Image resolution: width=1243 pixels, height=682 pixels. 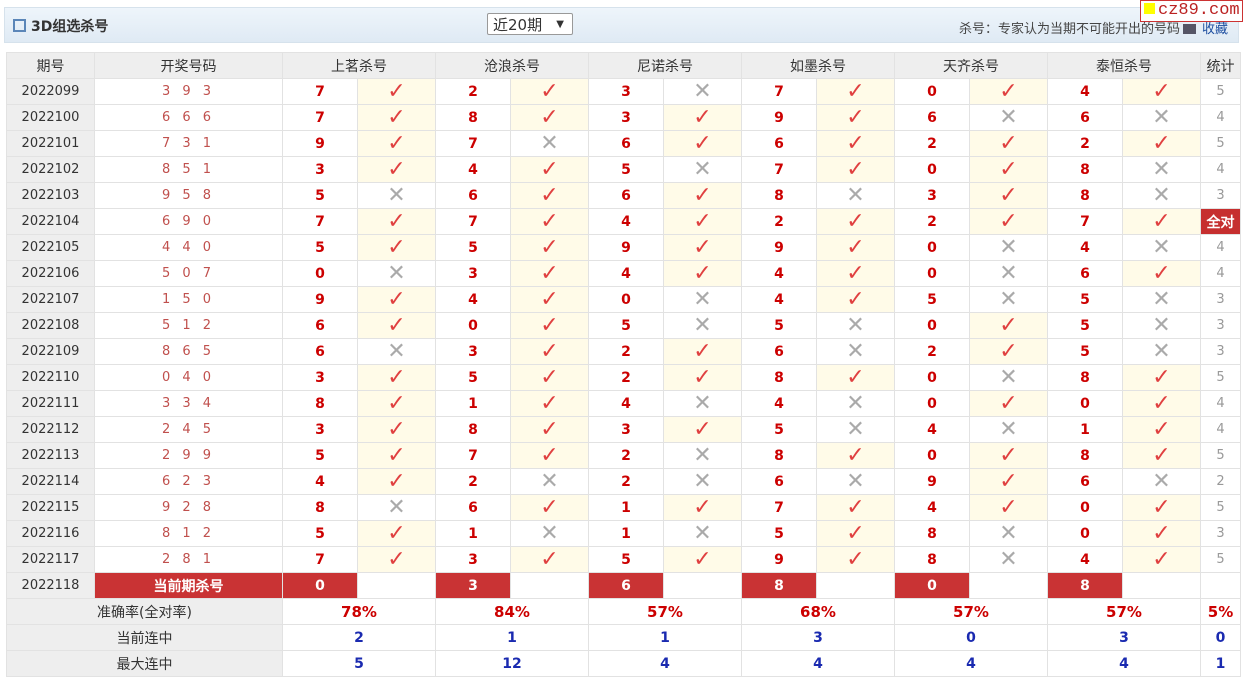 What do you see at coordinates (626, 377) in the screenshot?
I see `kill-number-cell: 2` at bounding box center [626, 377].